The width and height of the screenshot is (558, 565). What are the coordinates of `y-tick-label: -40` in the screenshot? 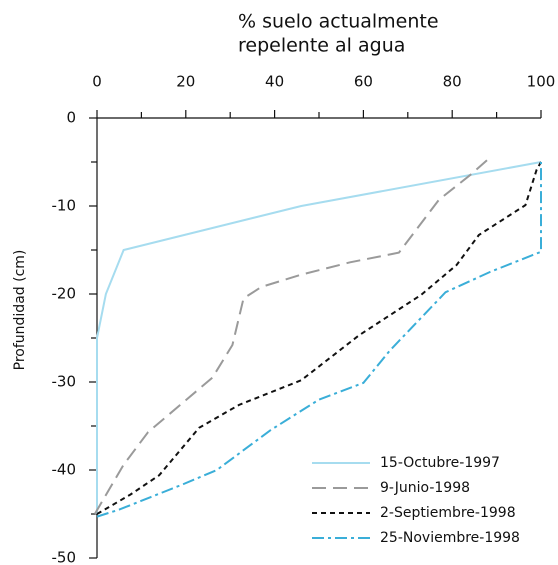 It's located at (64, 470).